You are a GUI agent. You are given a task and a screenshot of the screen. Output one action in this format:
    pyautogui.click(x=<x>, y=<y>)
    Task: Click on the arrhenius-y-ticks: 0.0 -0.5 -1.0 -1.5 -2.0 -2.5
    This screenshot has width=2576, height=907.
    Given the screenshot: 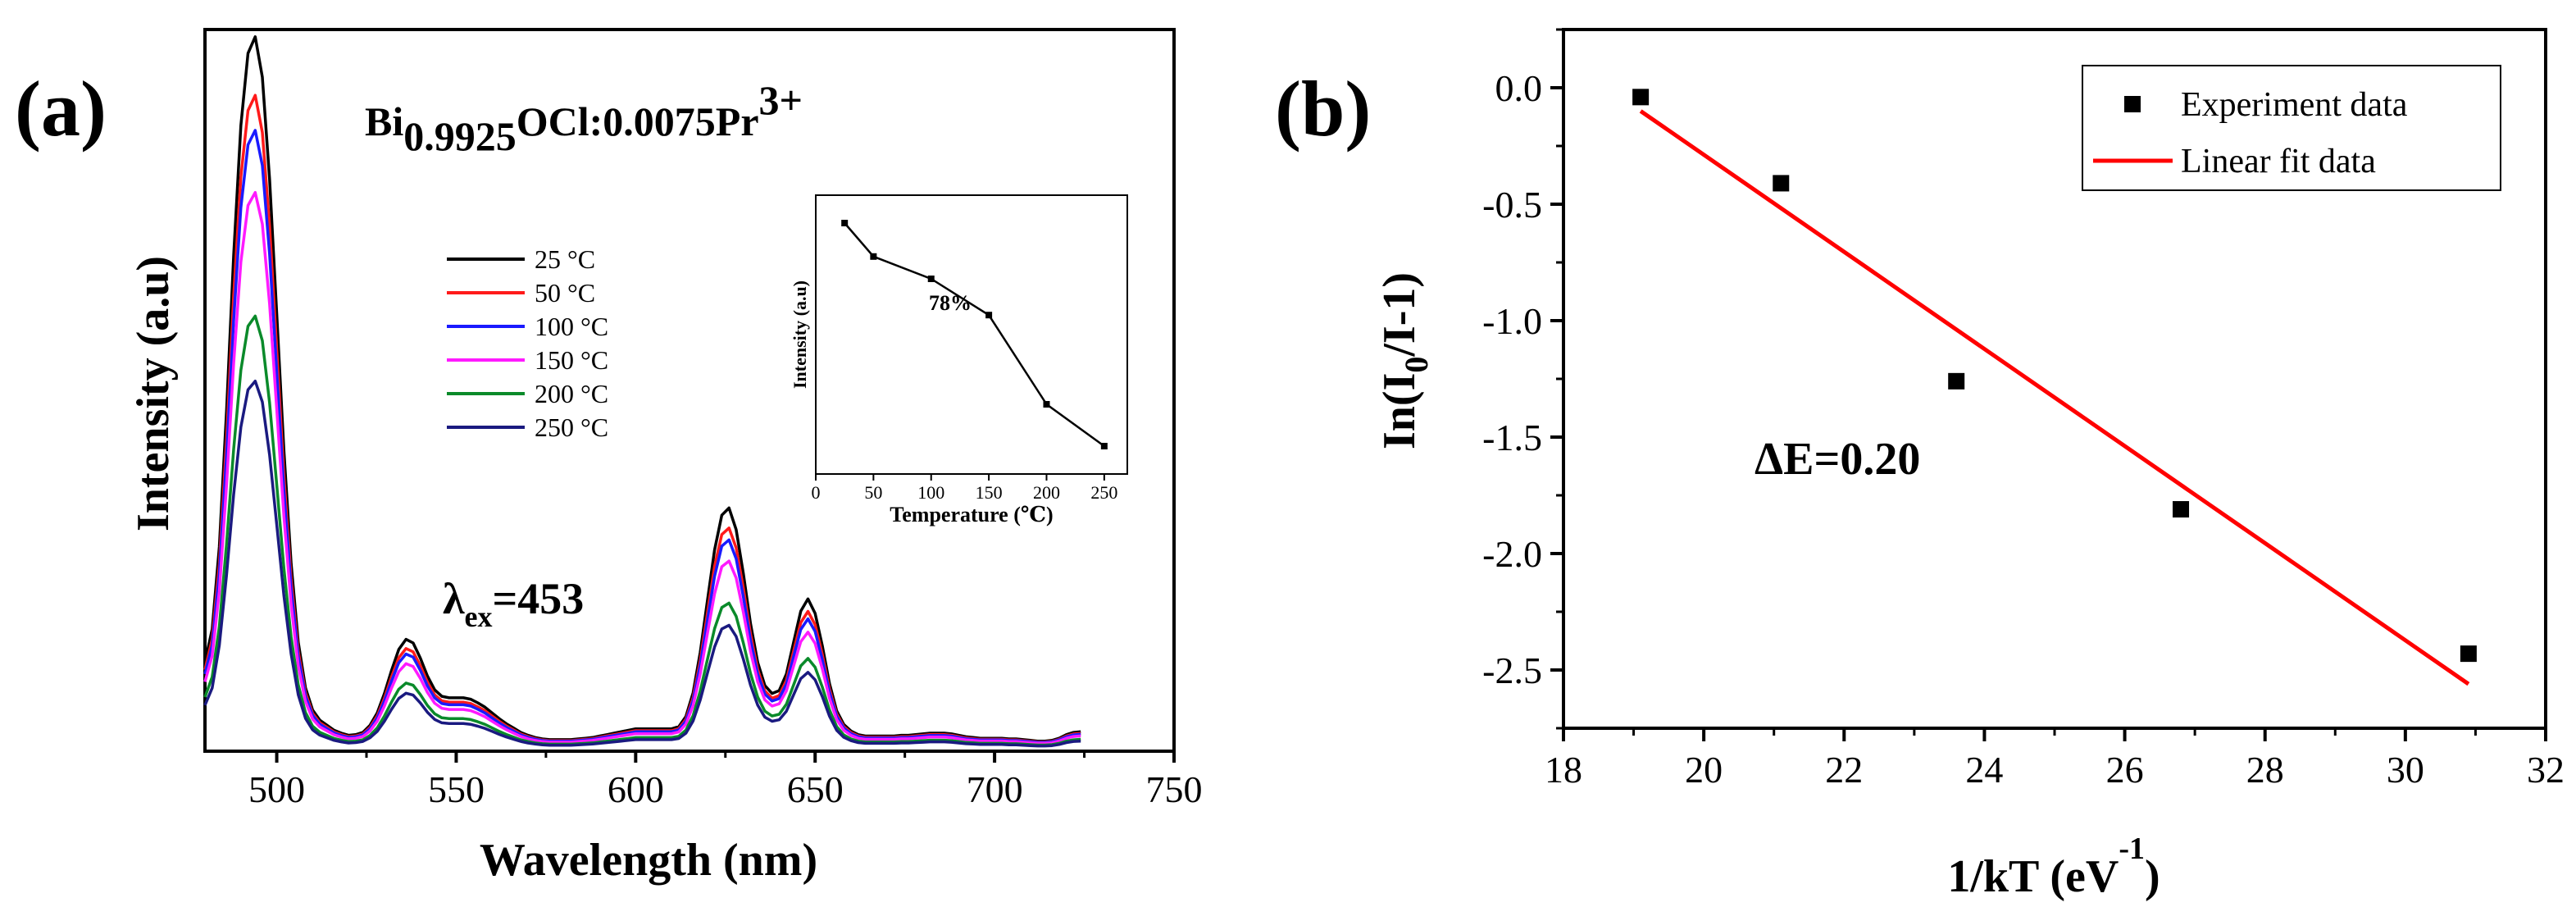 What is the action you would take?
    pyautogui.click(x=1523, y=379)
    